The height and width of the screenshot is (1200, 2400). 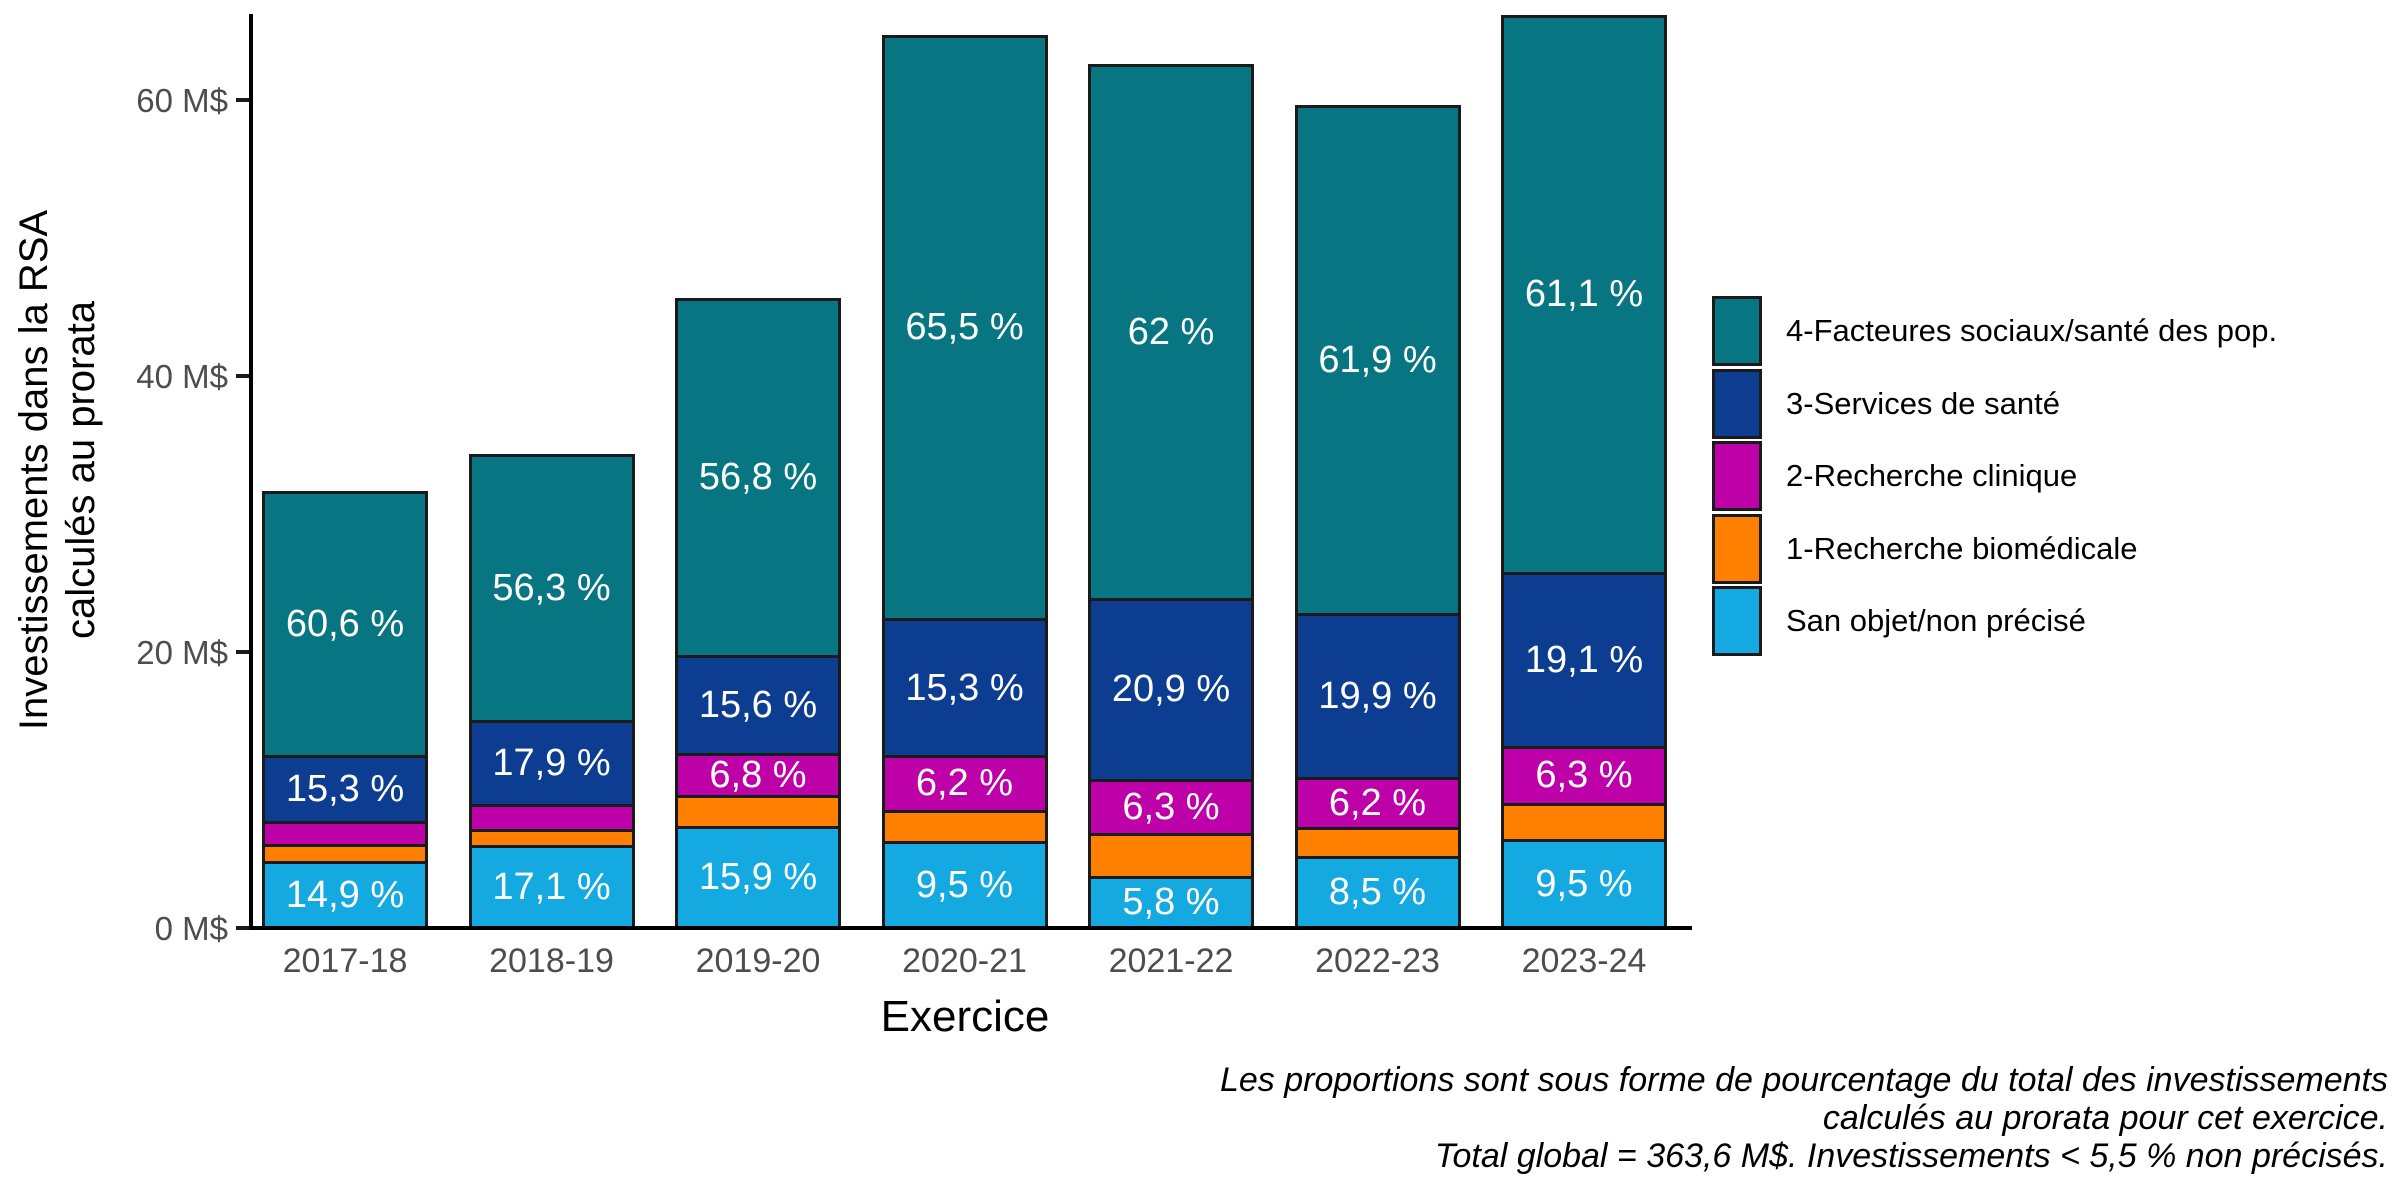 I want to click on bar-segment: 8,5 %, so click(x=1377, y=891).